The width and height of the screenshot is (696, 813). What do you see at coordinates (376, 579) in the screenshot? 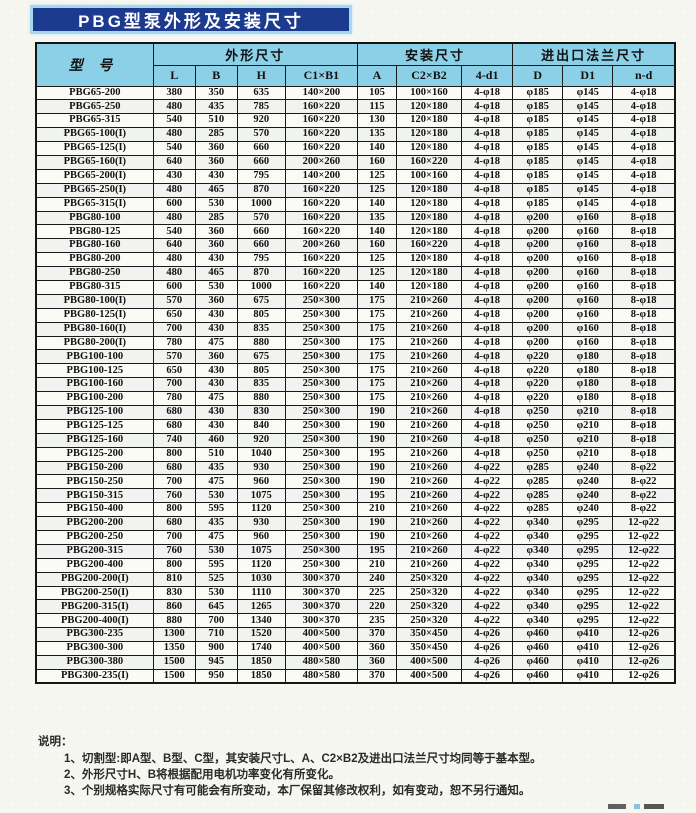
I see `value-cell: 240` at bounding box center [376, 579].